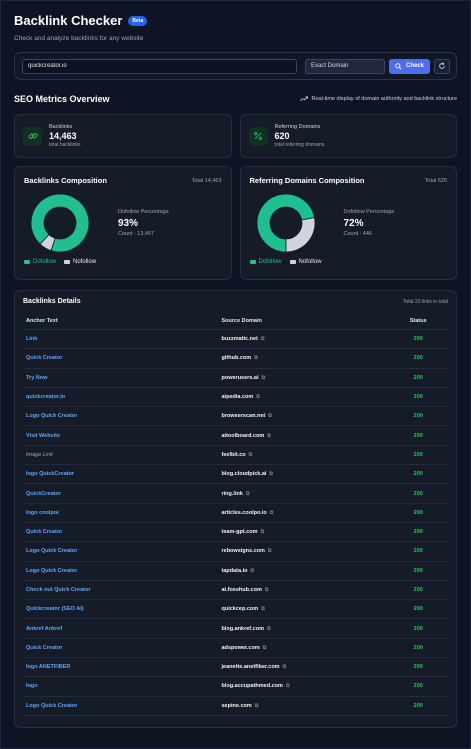 Image resolution: width=471 pixels, height=749 pixels. I want to click on check-button: Check, so click(409, 66).